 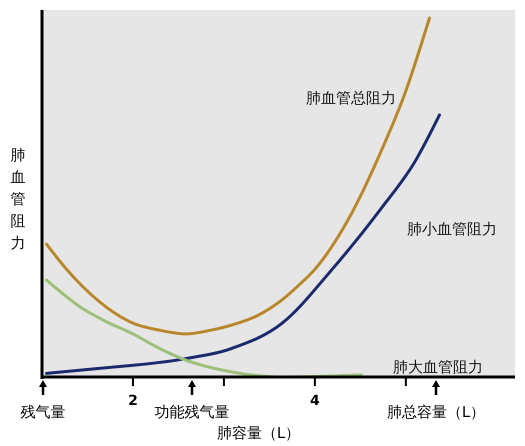 I want to click on x-axis-title: 肺容量（L）, so click(x=258, y=433).